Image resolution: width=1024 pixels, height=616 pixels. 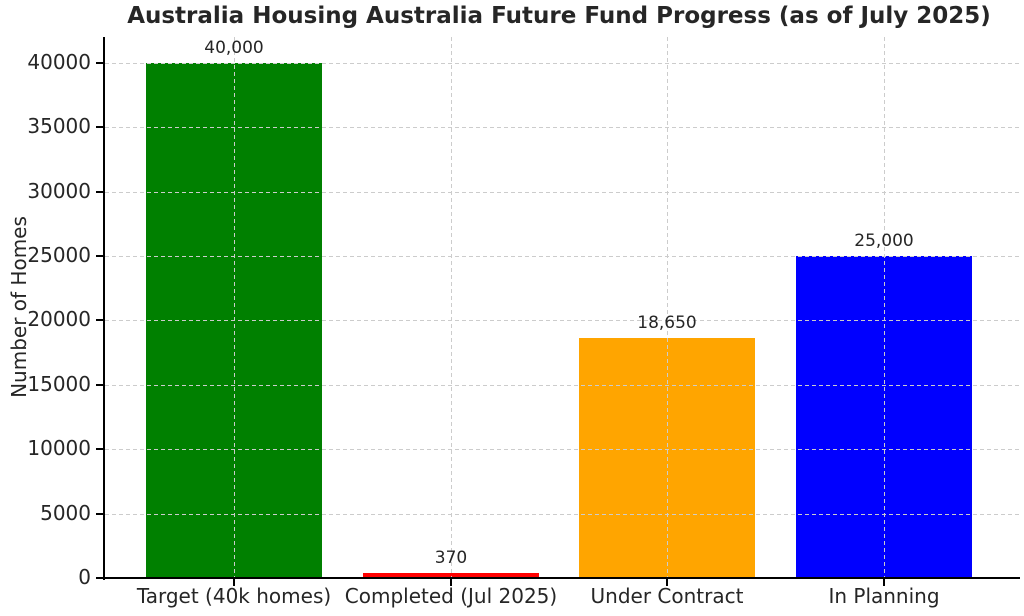 What do you see at coordinates (451, 596) in the screenshot?
I see `x-tick-label-completed-jul-2025: Completed (Jul 2025)` at bounding box center [451, 596].